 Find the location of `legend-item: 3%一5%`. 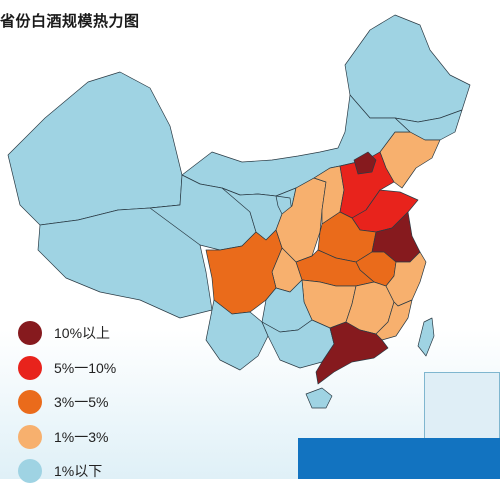

legend-item: 3%一5% is located at coordinates (67, 402).